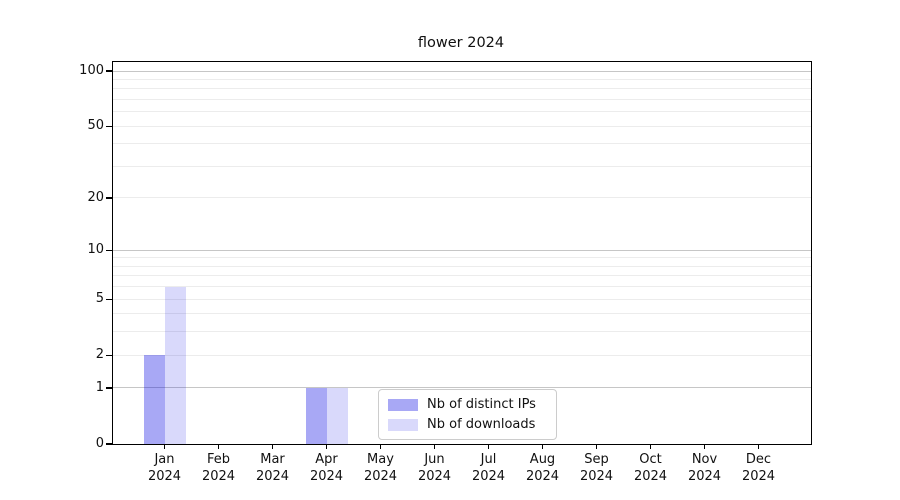 The height and width of the screenshot is (500, 900). Describe the element at coordinates (272, 468) in the screenshot. I see `x-tick-label: Mar 2024` at that location.